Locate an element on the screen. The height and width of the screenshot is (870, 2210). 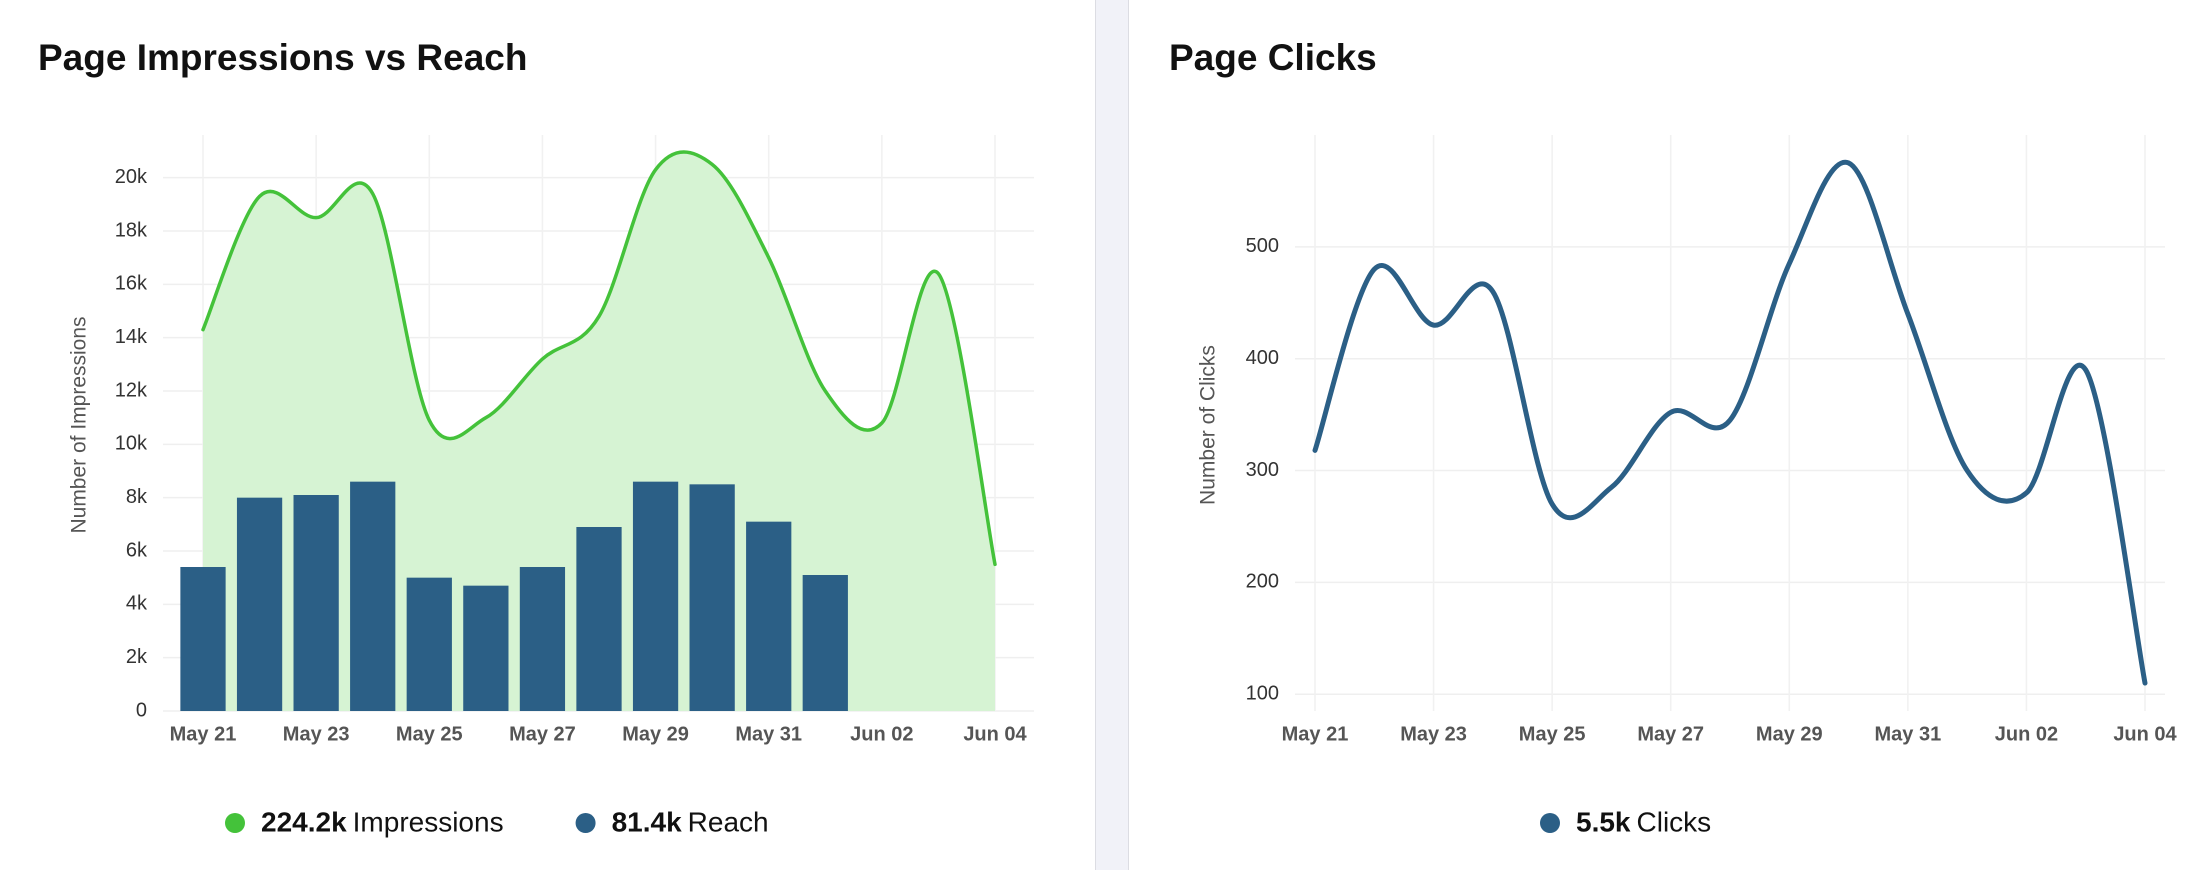
y-tick-label: 4k is located at coordinates (137, 604).